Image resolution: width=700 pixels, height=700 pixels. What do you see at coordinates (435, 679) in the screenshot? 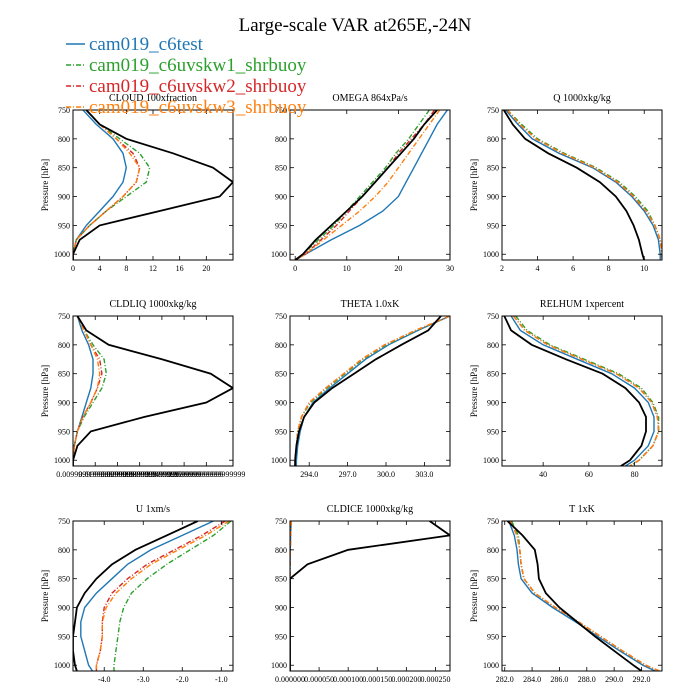
I see `x-tick-label: 0.000250` at bounding box center [435, 679].